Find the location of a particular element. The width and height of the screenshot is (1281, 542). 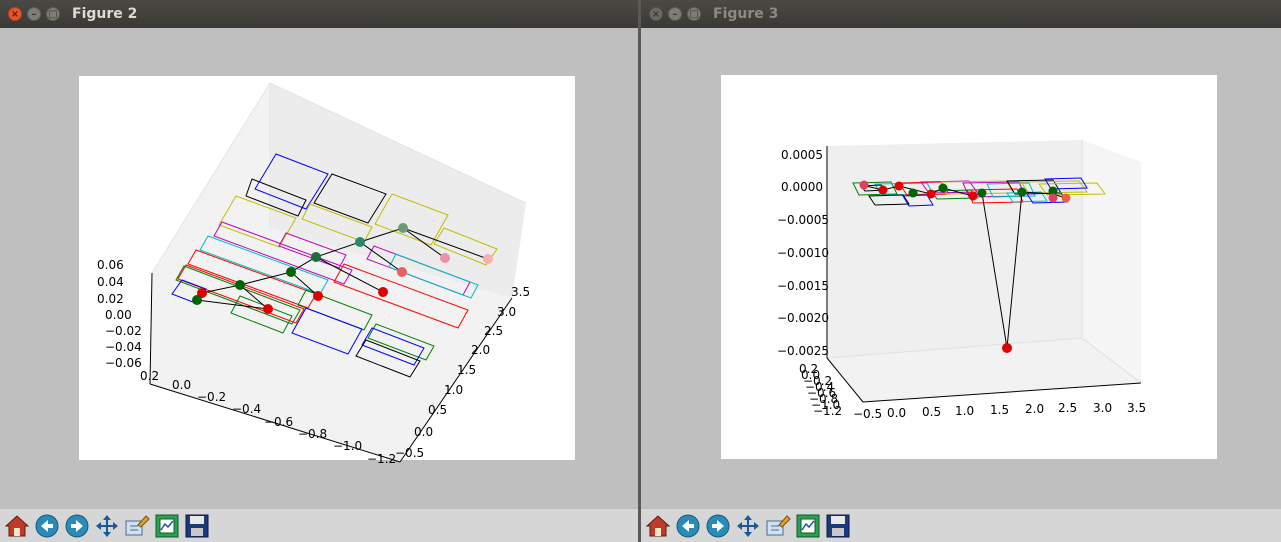

x-tick-label: −1.0 is located at coordinates (347, 446).